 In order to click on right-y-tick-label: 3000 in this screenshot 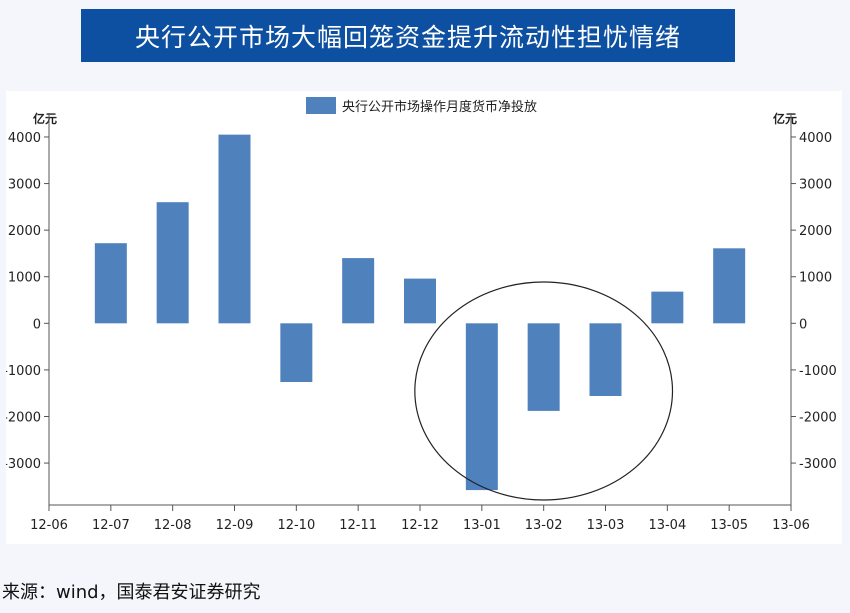, I will do `click(815, 185)`.